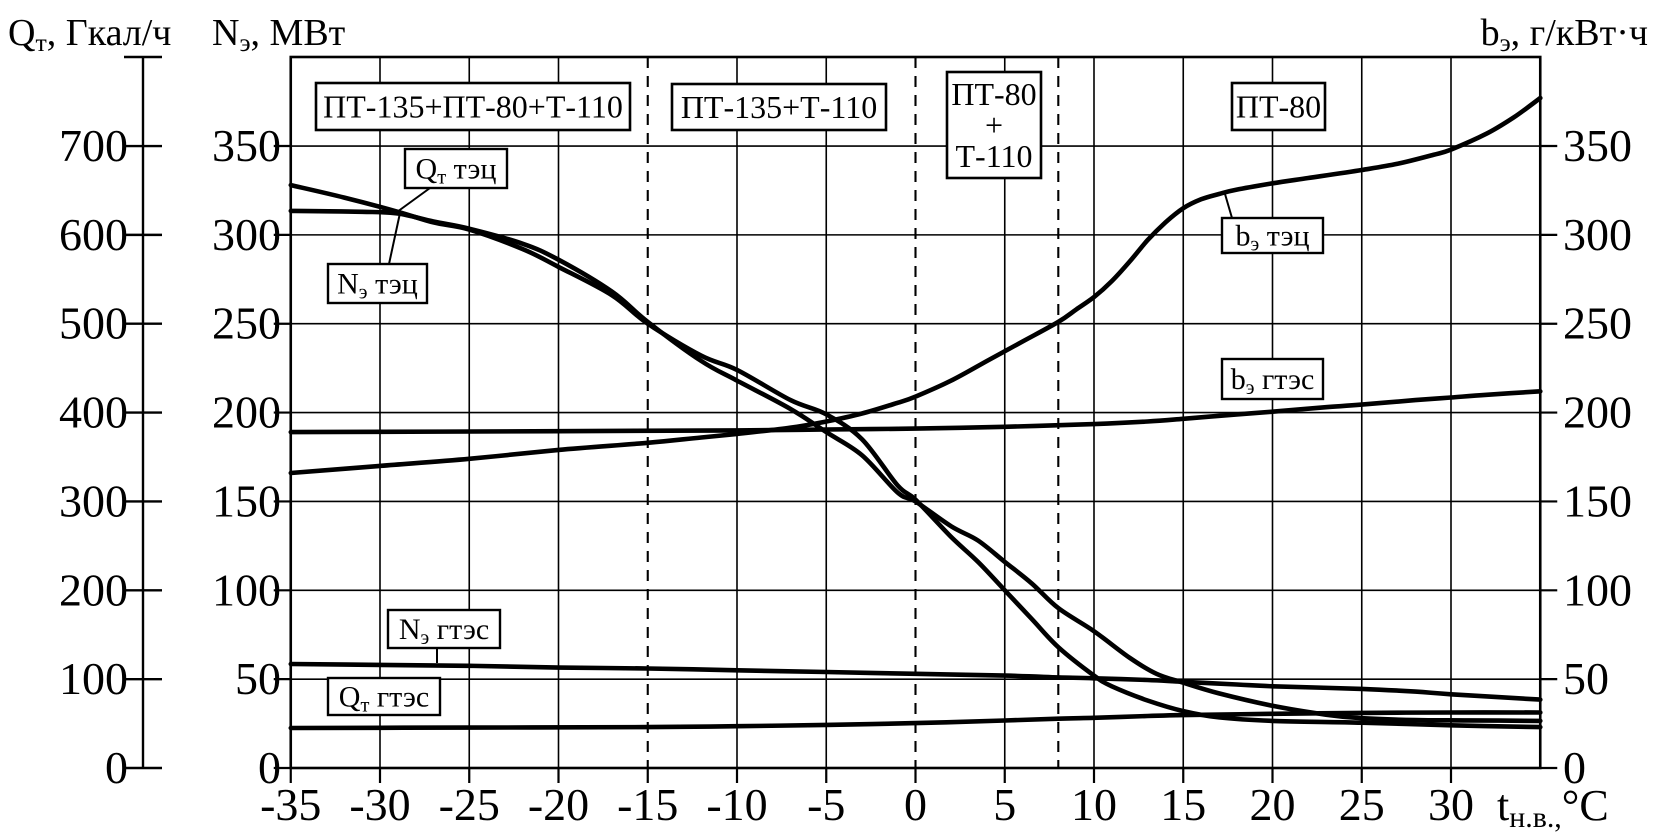 This screenshot has width=1654, height=838. Describe the element at coordinates (558, 804) in the screenshot. I see `label-x--20: -20` at that location.